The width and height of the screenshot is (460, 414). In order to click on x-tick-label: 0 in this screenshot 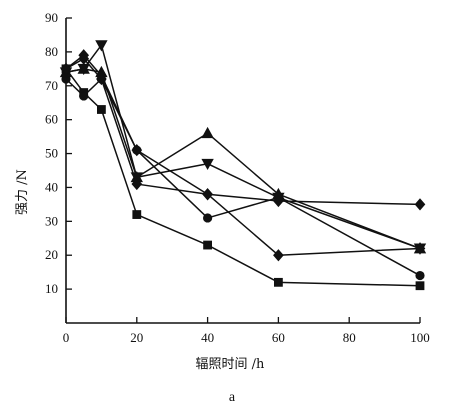, I will do `click(66, 337)`.